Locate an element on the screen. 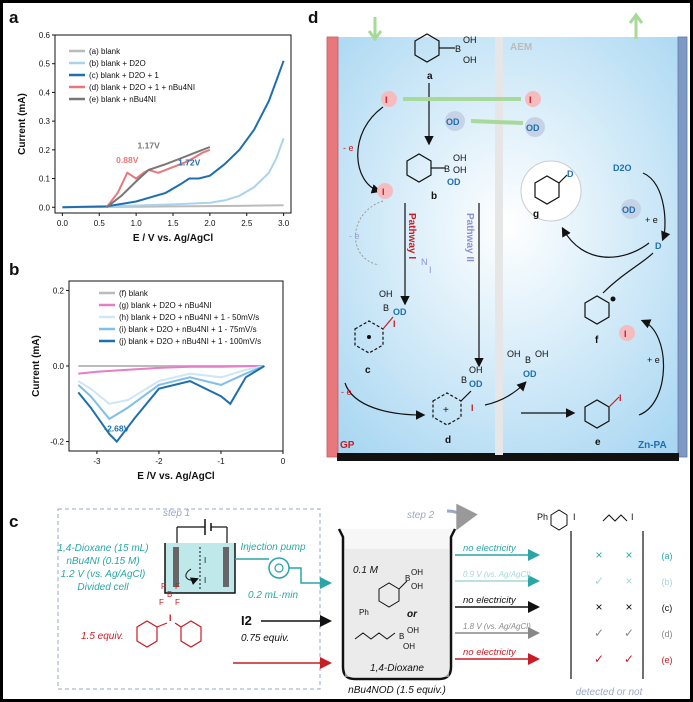 The image size is (693, 702). product-headers: Ph I I is located at coordinates (585, 520).